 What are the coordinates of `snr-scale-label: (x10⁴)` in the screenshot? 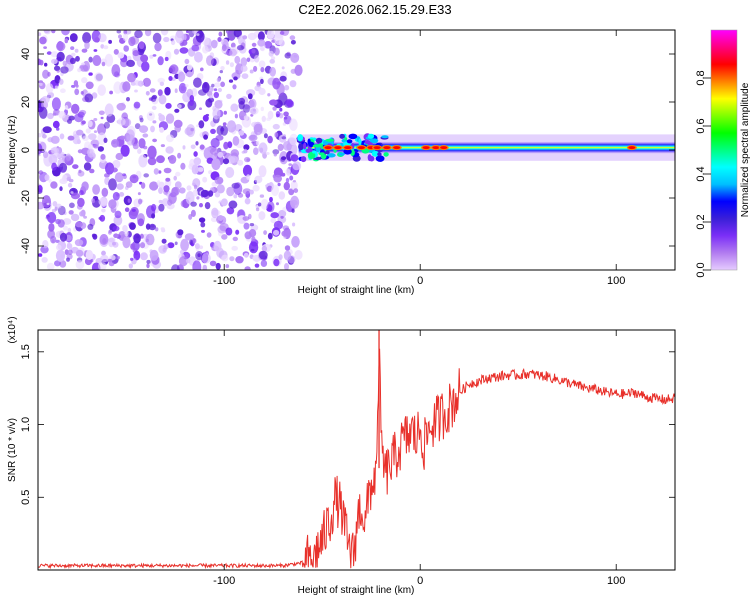 It's located at (12, 329).